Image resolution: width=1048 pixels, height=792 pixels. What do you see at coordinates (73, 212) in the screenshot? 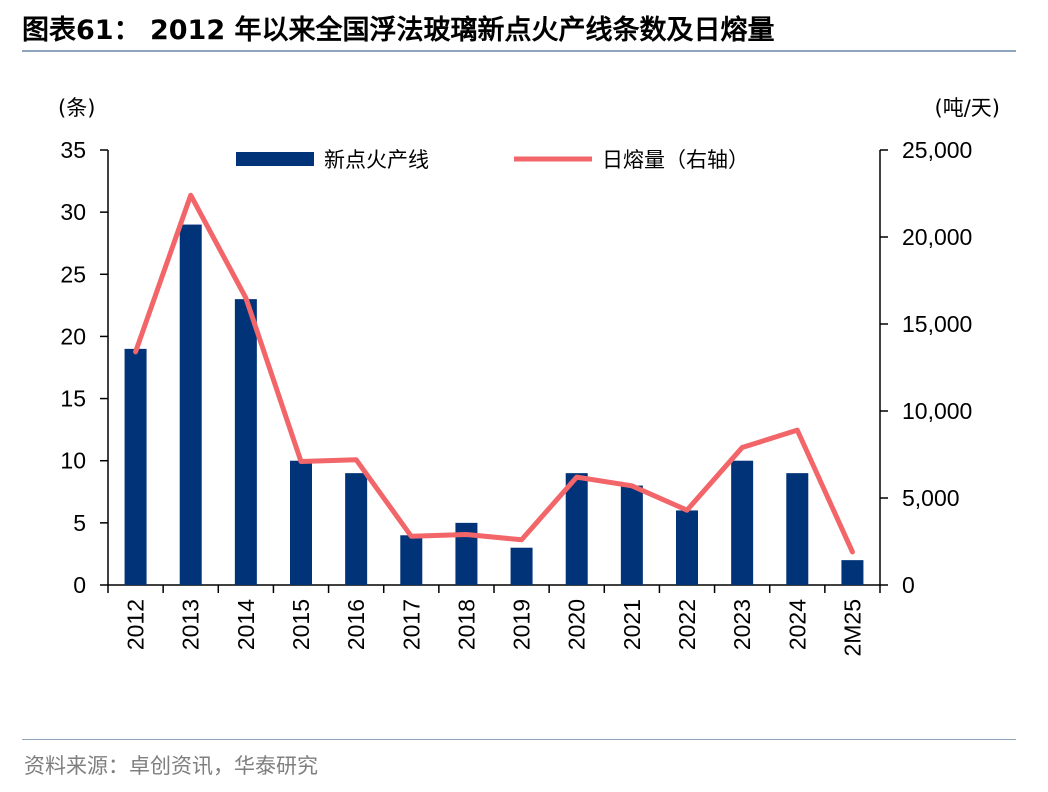
I see `left-tick-label: 30` at bounding box center [73, 212].